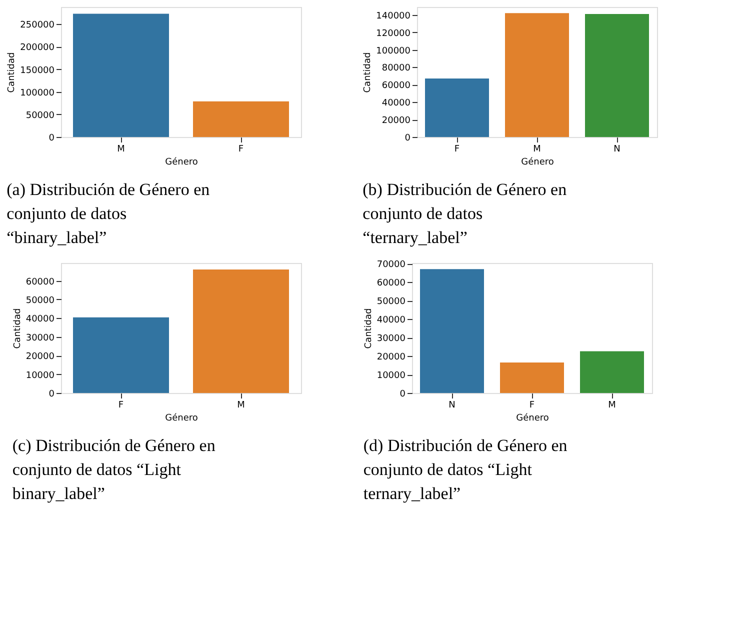 The width and height of the screenshot is (754, 618). Describe the element at coordinates (37, 48) in the screenshot. I see `y-tick-label: 200000` at that location.